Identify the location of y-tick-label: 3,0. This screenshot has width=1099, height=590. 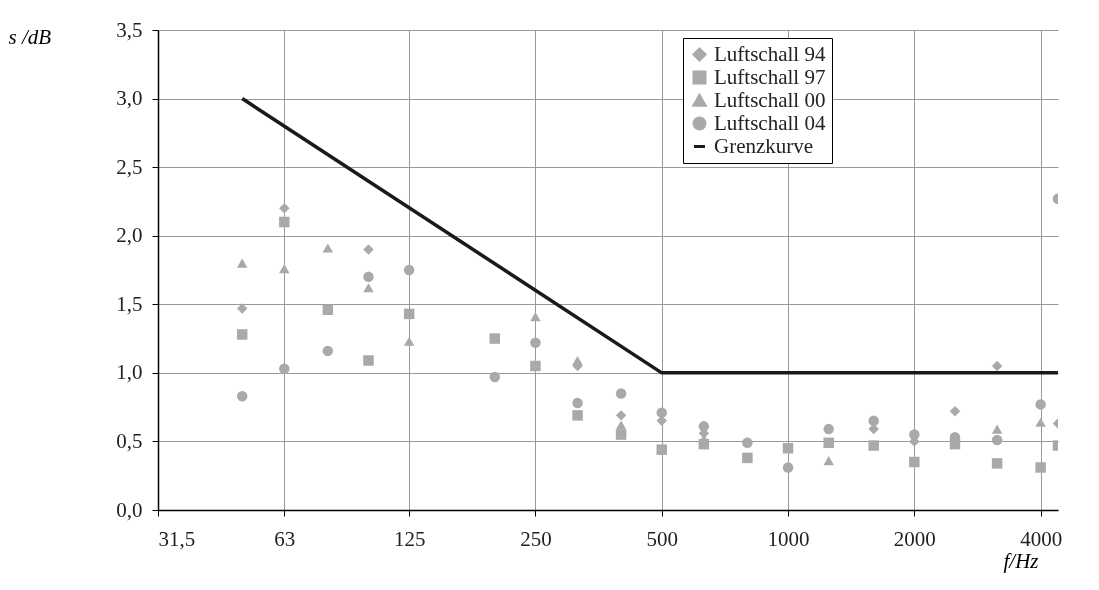
(129, 98).